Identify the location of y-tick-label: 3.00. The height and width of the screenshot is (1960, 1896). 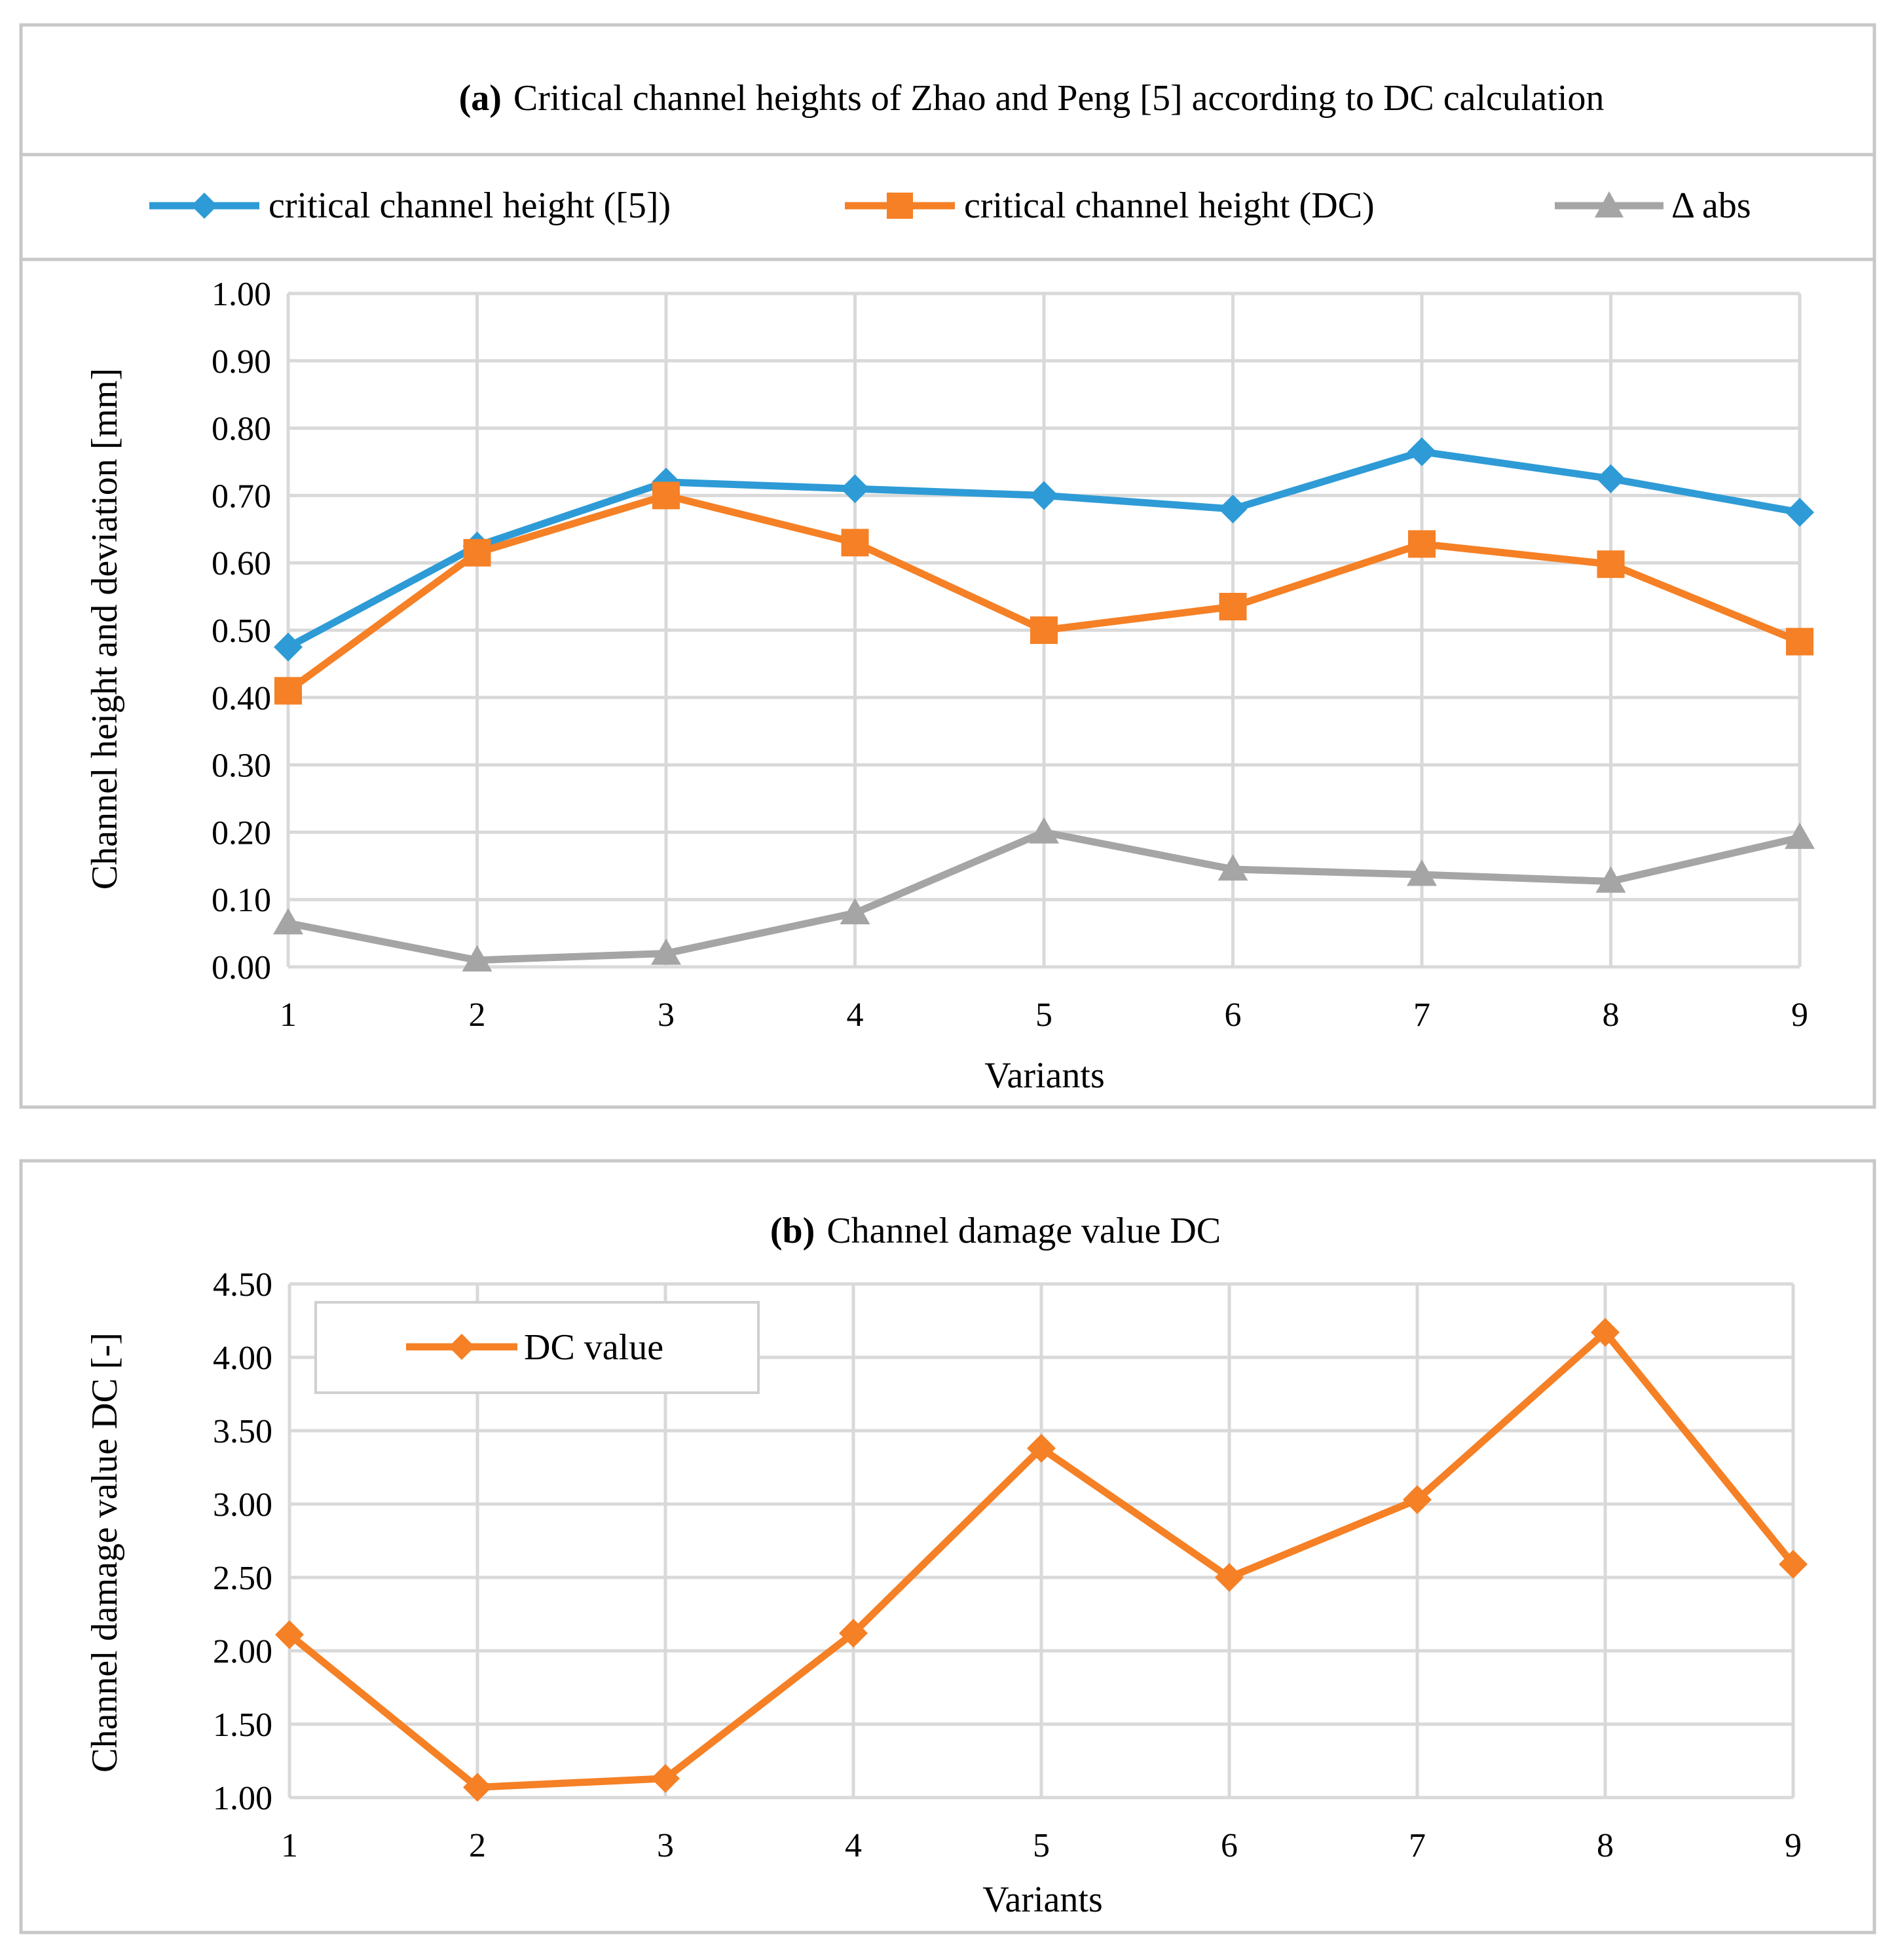
(242, 1505).